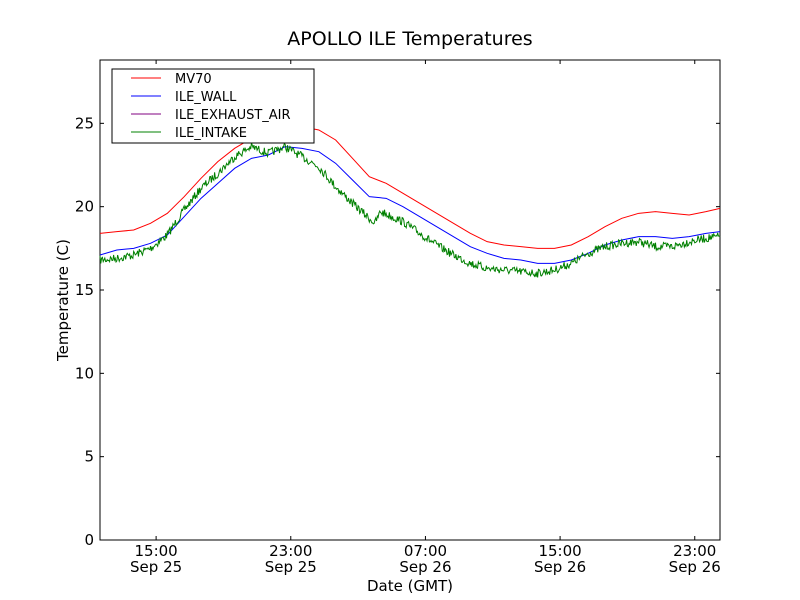 Image resolution: width=800 pixels, height=600 pixels. I want to click on legend: MV70 ILE_WALL ILE_EXHAUST_AIR ILE_INTAKE, so click(213, 106).